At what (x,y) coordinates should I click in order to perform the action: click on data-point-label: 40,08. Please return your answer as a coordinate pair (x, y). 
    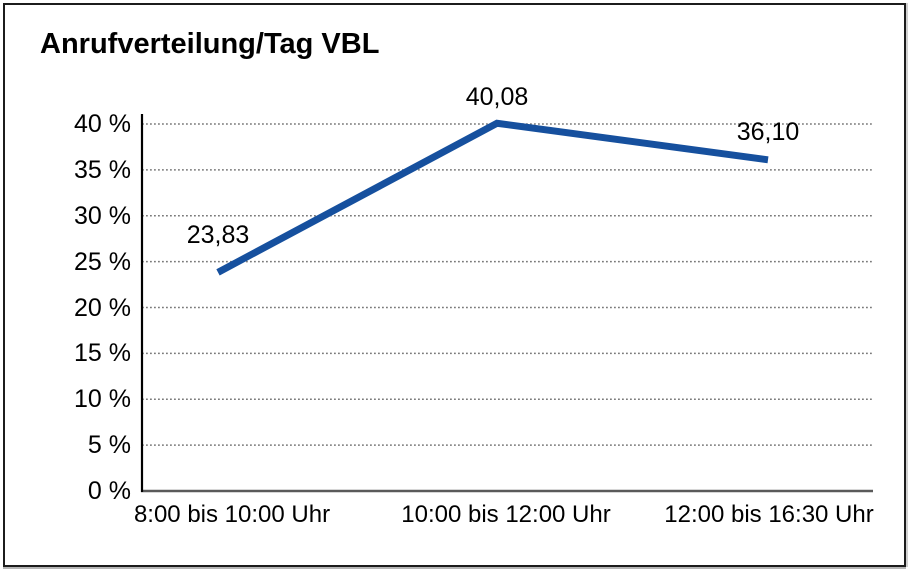
    Looking at the image, I should click on (497, 97).